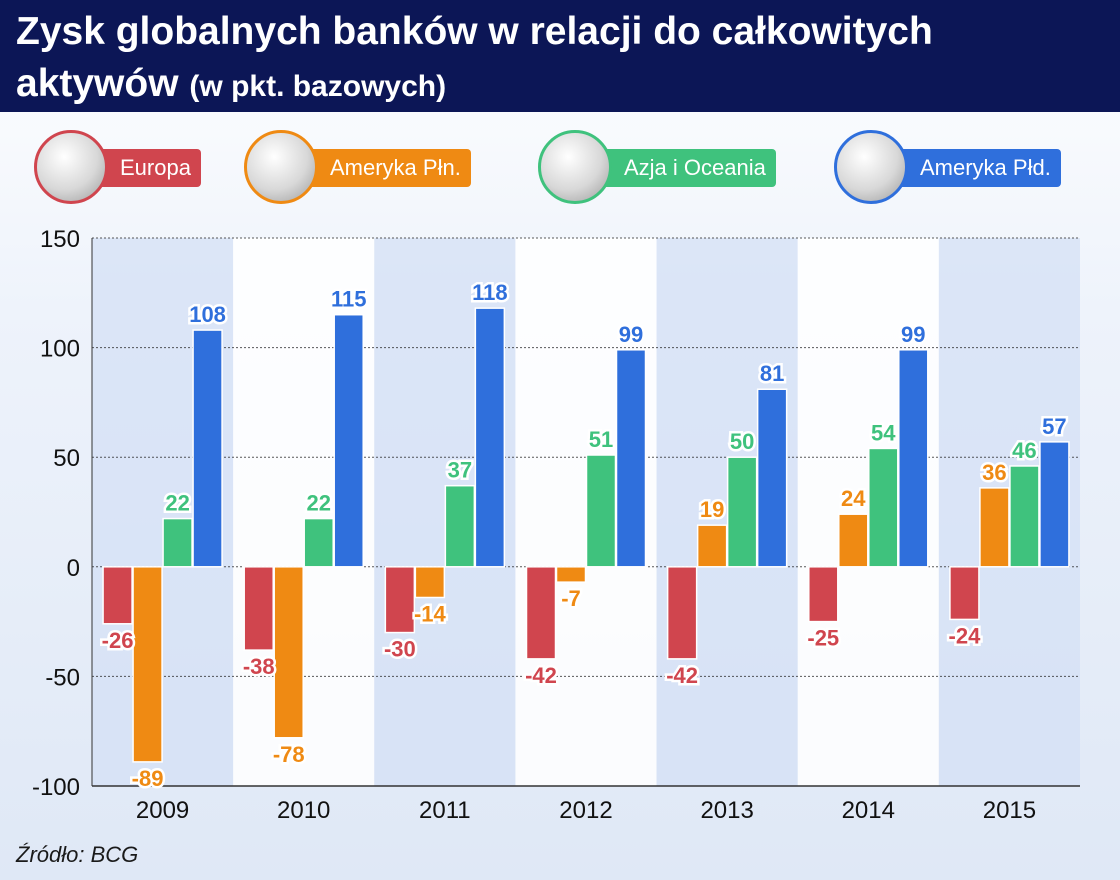 This screenshot has height=880, width=1120. Describe the element at coordinates (400, 649) in the screenshot. I see `data-label: -30` at that location.